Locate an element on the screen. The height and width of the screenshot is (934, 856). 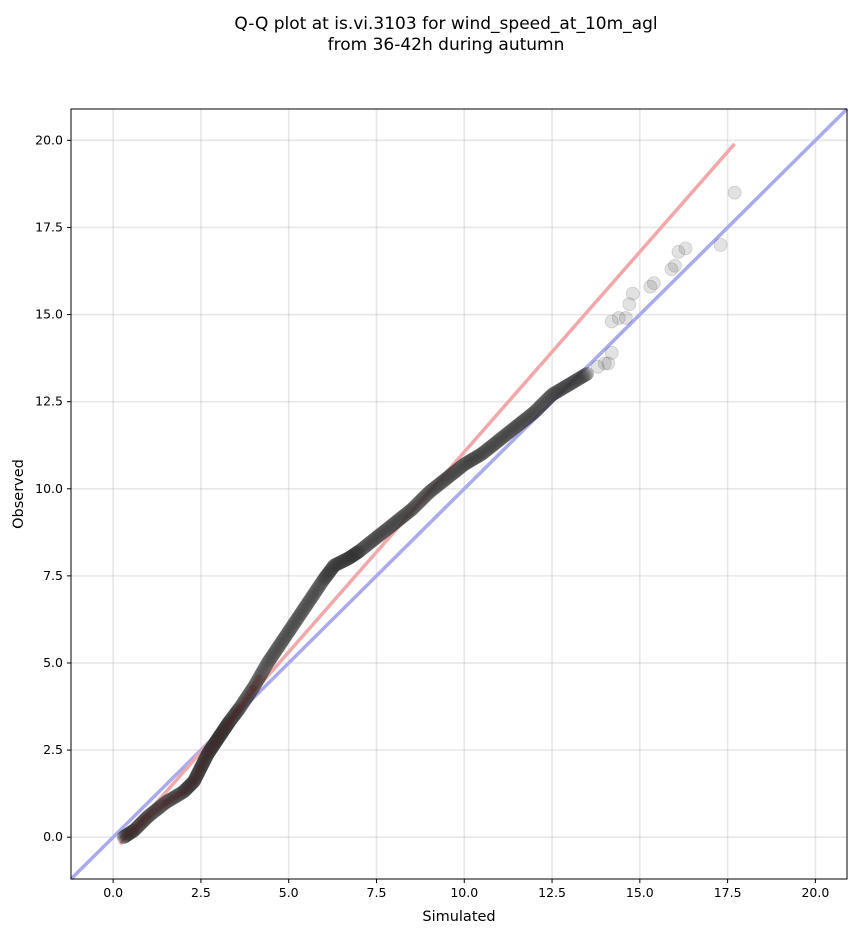
y-tick-label: 15.0 is located at coordinates (49, 314).